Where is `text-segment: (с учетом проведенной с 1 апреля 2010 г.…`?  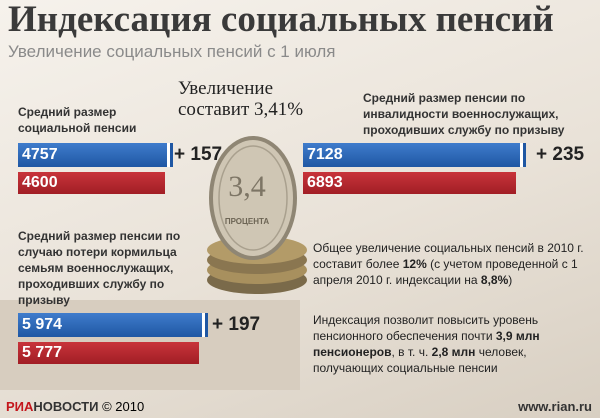 text-segment: (с учетом проведенной с 1 апреля 2010 г.… is located at coordinates (445, 272).